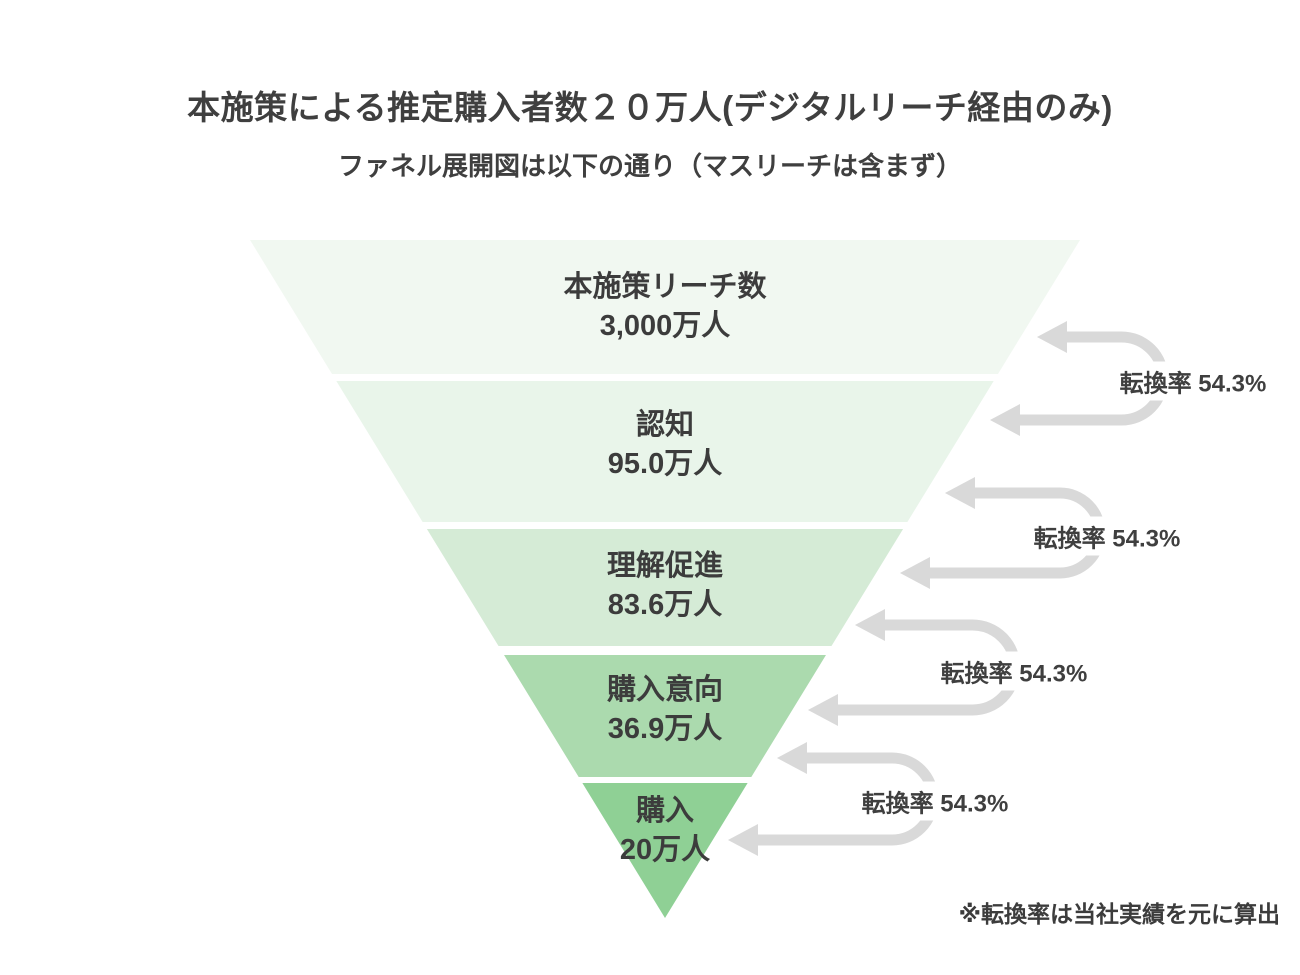 The image size is (1300, 975). I want to click on stage-value: 3,000万人, so click(665, 326).